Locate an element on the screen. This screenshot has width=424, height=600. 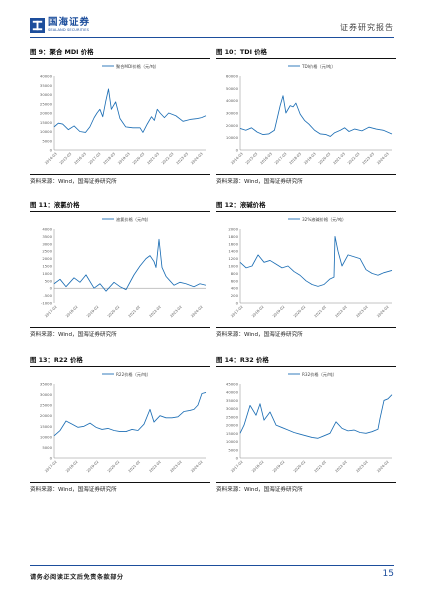
y-tick-label: 45000 is located at coordinates (232, 384).